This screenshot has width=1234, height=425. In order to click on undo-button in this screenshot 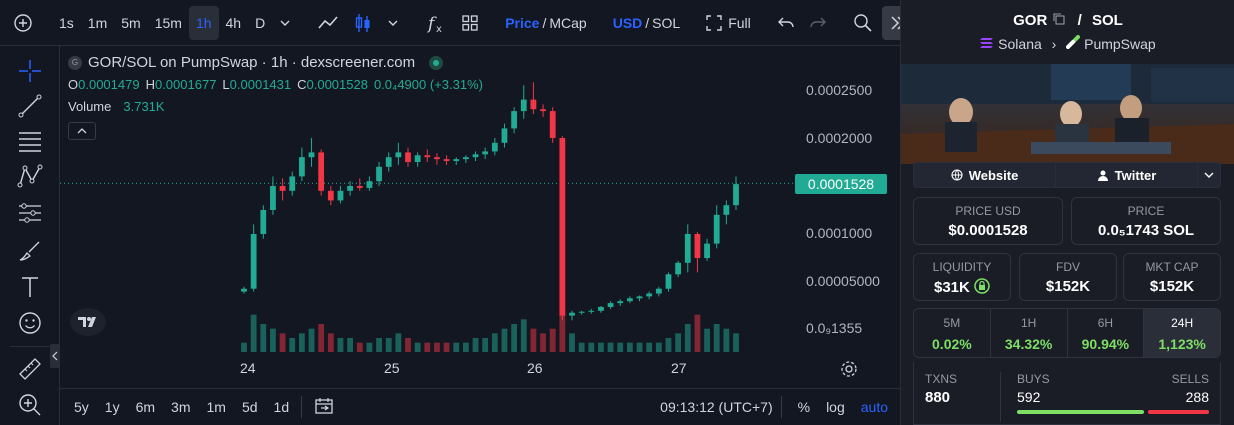, I will do `click(786, 23)`.